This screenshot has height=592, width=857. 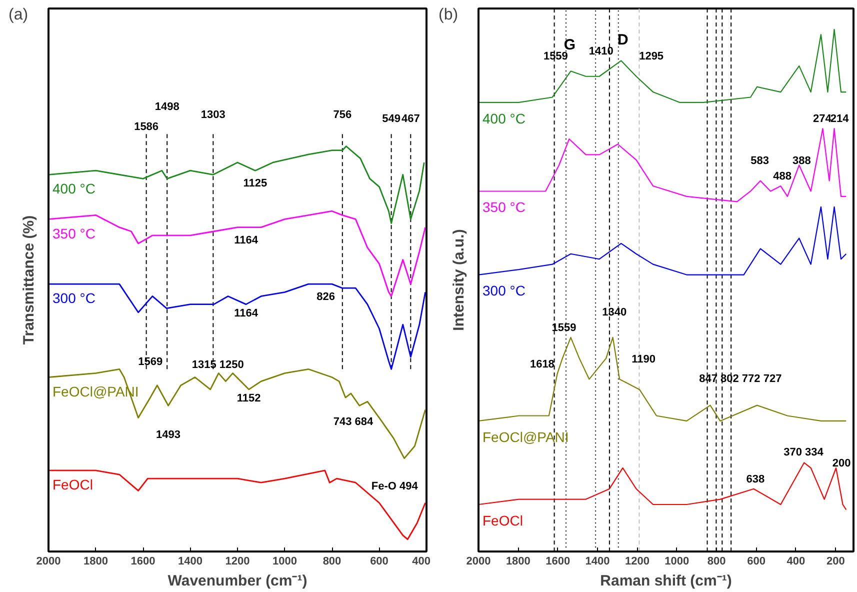 What do you see at coordinates (218, 365) in the screenshot?
I see `annotation: 1315 1250` at bounding box center [218, 365].